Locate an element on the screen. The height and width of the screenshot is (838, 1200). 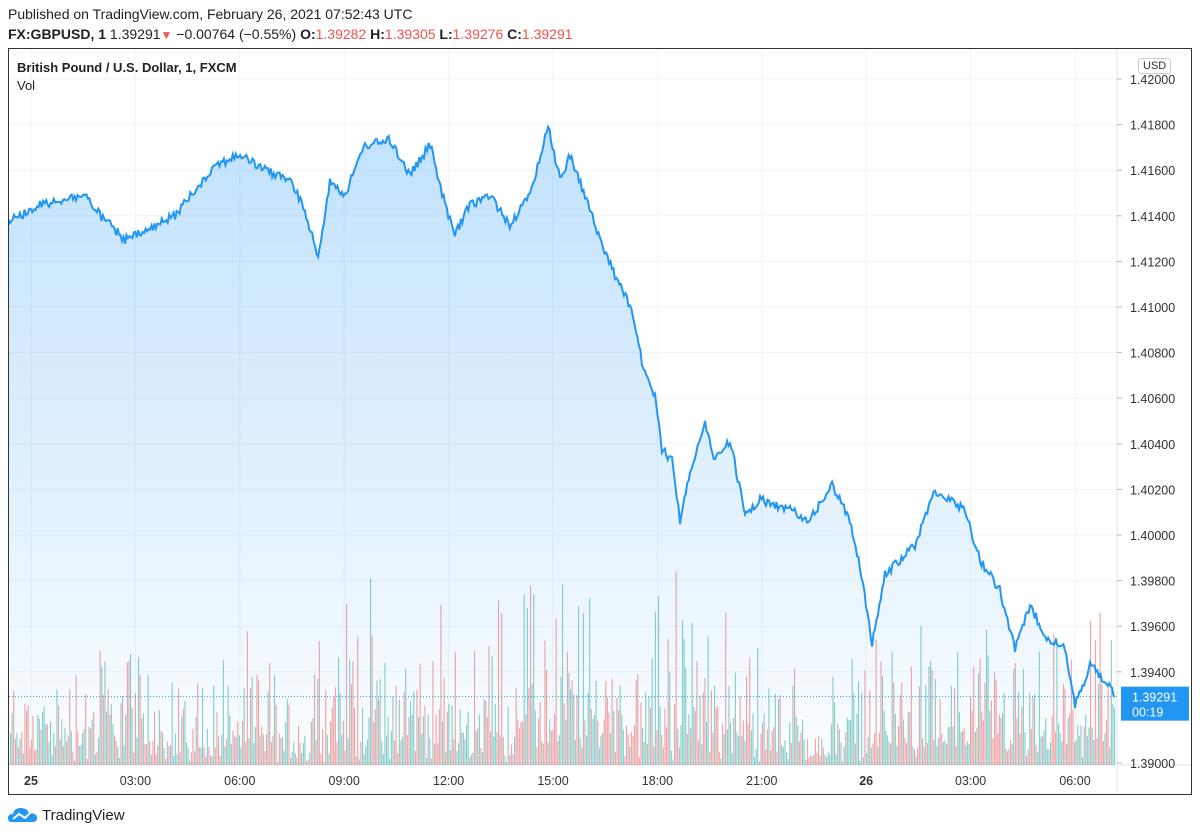
down-triangle-icon: ▼ is located at coordinates (166, 35).